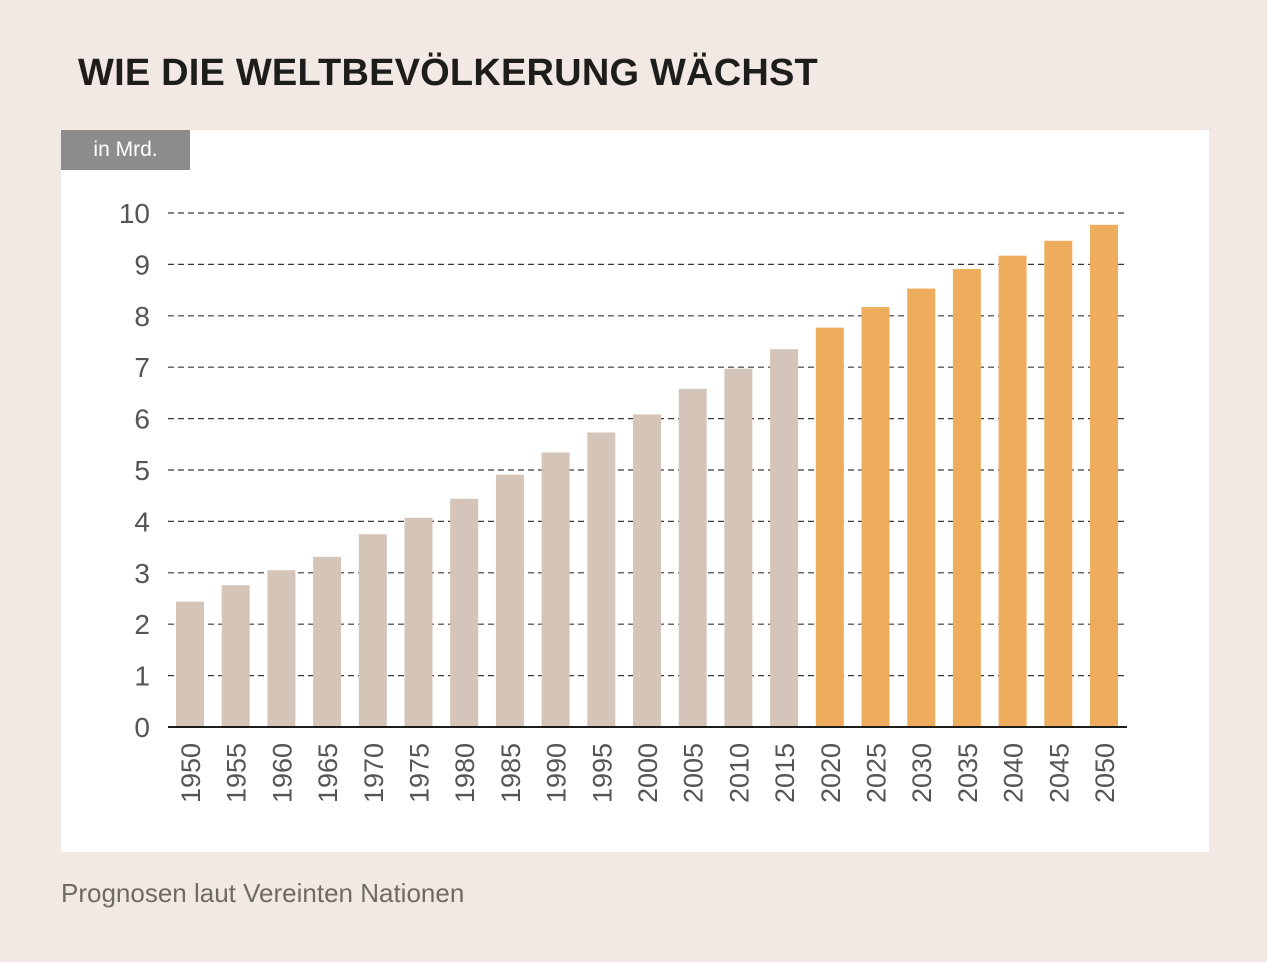 The height and width of the screenshot is (962, 1267). Describe the element at coordinates (1105, 773) in the screenshot. I see `x-tick-label: 2050` at that location.